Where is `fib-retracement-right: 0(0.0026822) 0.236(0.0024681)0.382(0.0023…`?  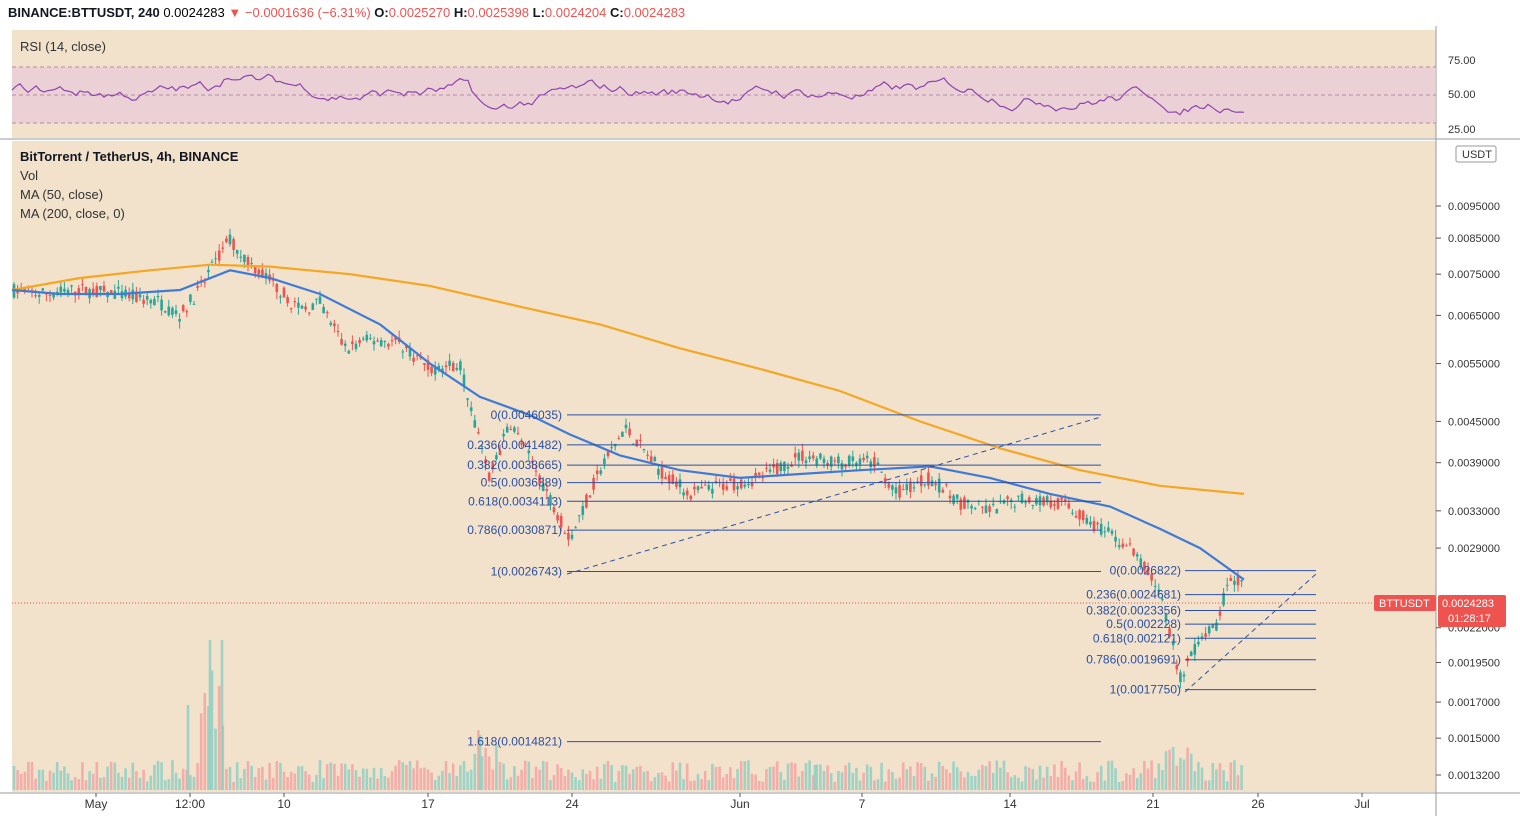
fib-retracement-right: 0(0.0026822) 0.236(0.0024681)0.382(0.0023… is located at coordinates (1201, 630).